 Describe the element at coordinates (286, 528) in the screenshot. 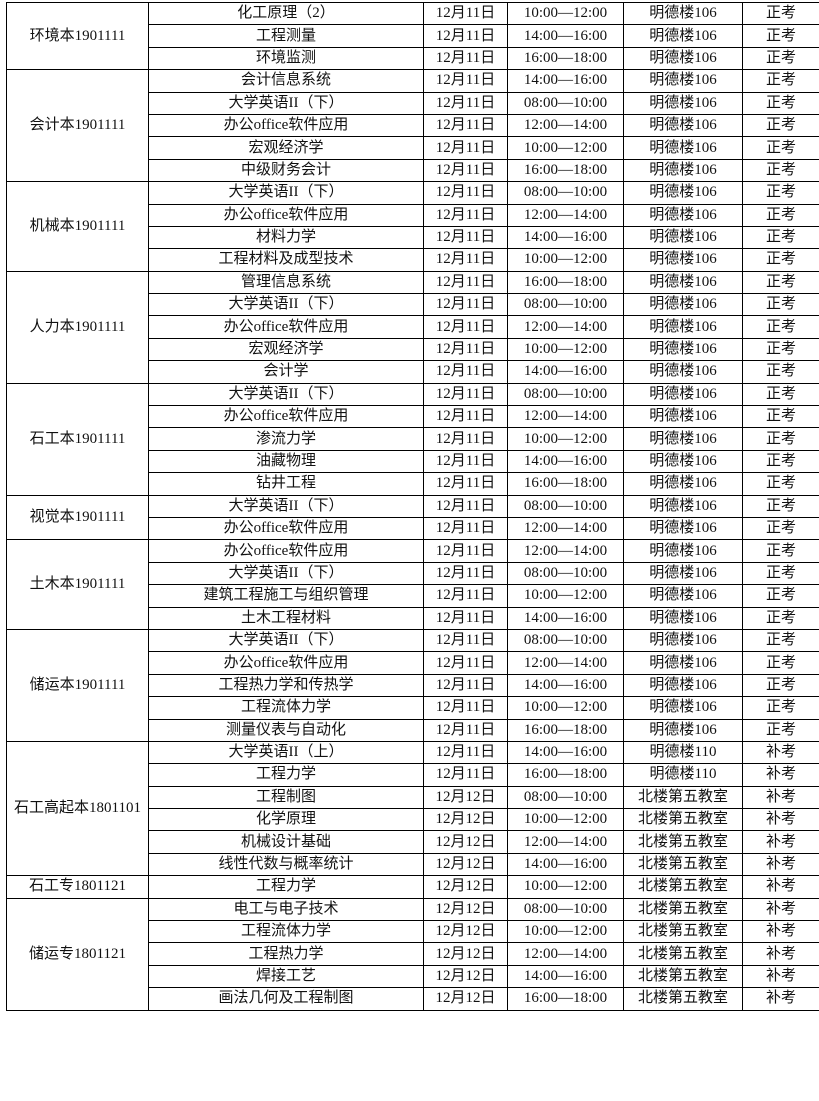

I see `course-cell: 办公office软件应用` at that location.